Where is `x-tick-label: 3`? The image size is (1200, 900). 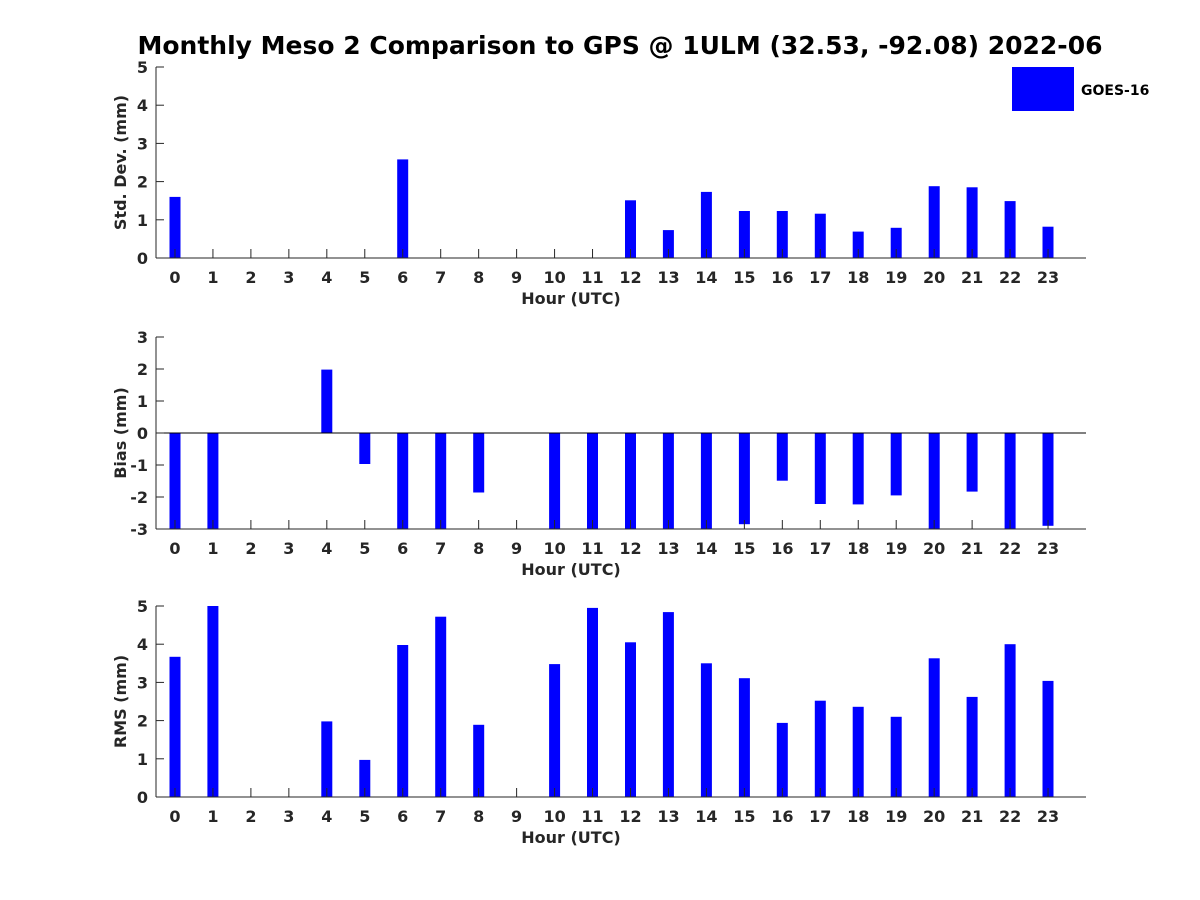
x-tick-label: 3 is located at coordinates (288, 548).